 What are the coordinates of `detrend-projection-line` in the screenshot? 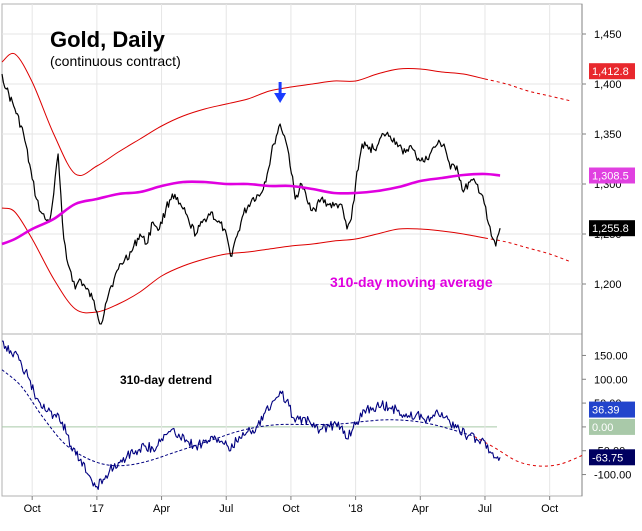 It's located at (528, 451).